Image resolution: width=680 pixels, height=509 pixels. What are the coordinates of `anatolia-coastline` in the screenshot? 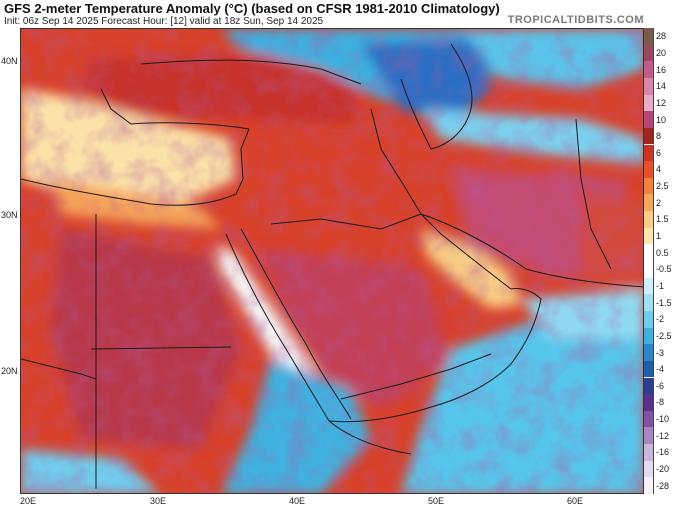 It's located at (175, 109).